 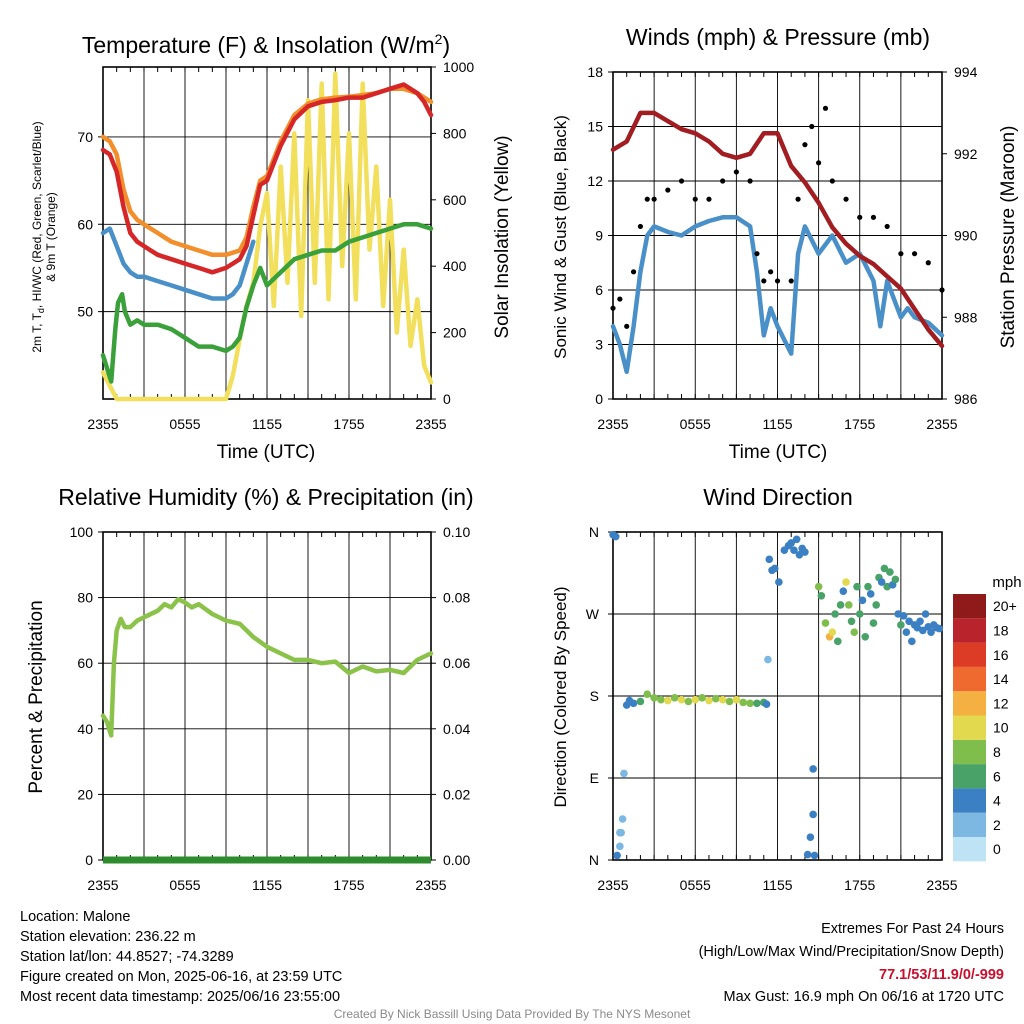 What do you see at coordinates (599, 345) in the screenshot?
I see `winds-y-tick-label: 3` at bounding box center [599, 345].